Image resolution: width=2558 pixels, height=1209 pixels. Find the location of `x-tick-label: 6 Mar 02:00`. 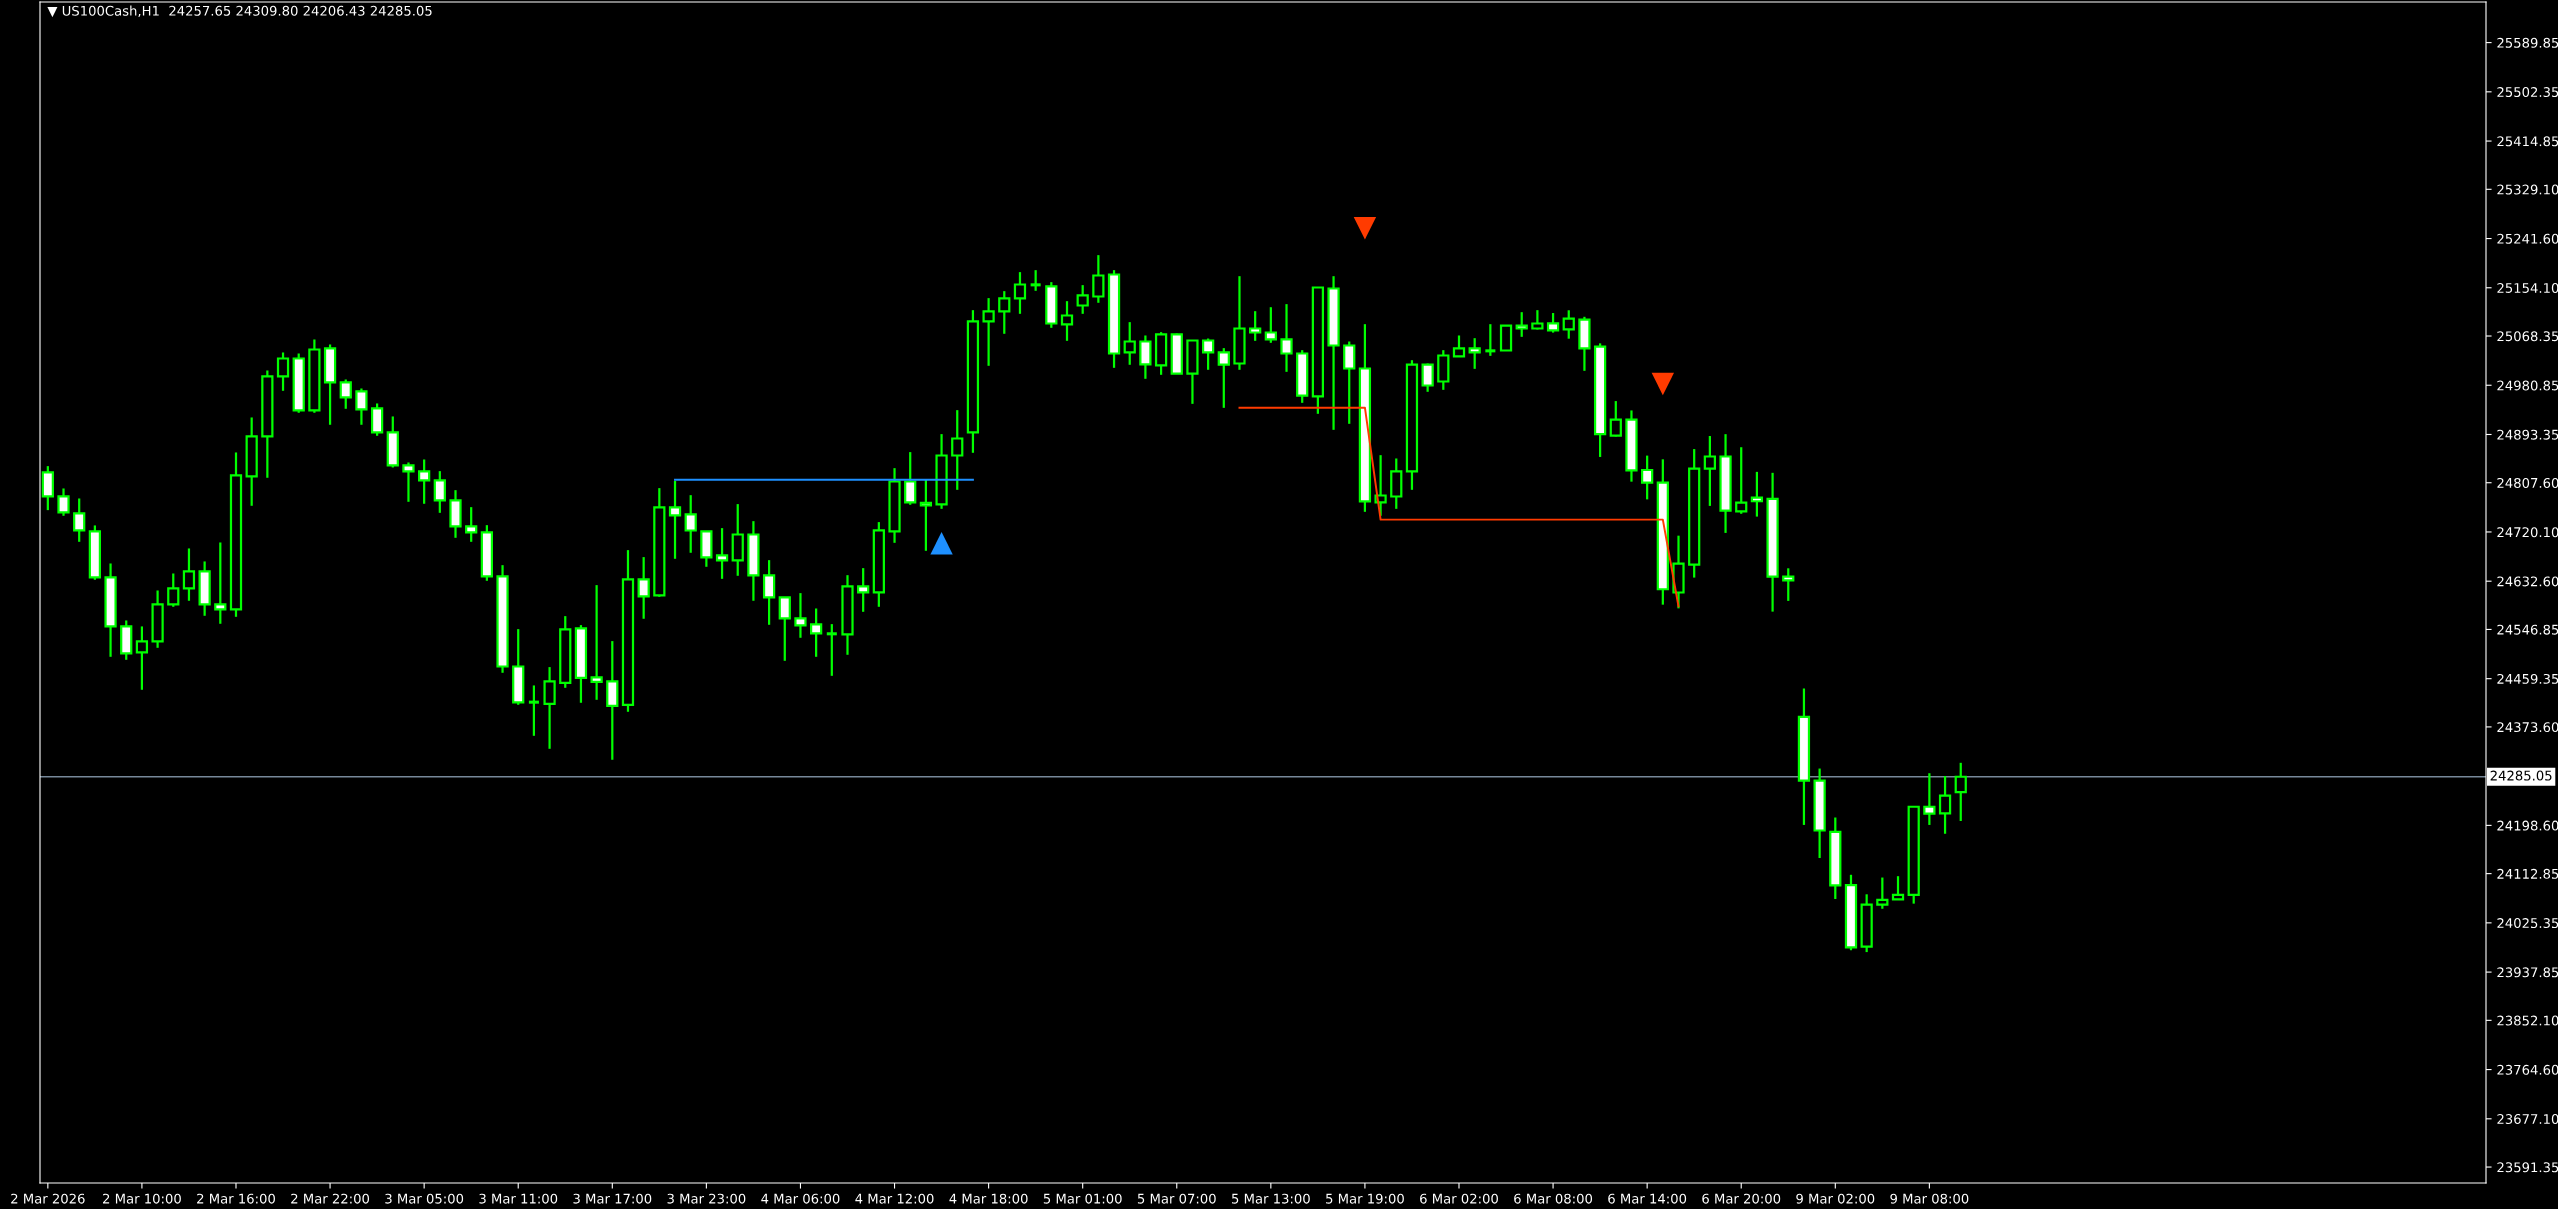

x-tick-label: 6 Mar 02:00 is located at coordinates (1459, 1198).